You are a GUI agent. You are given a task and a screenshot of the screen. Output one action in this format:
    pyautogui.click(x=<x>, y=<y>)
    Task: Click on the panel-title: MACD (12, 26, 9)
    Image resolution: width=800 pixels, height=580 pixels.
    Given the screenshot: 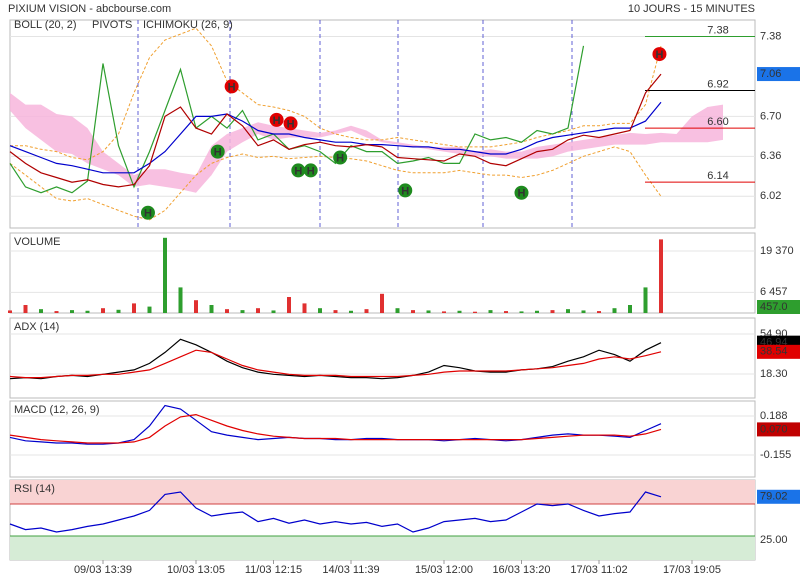 What is the action you would take?
    pyautogui.click(x=57, y=410)
    